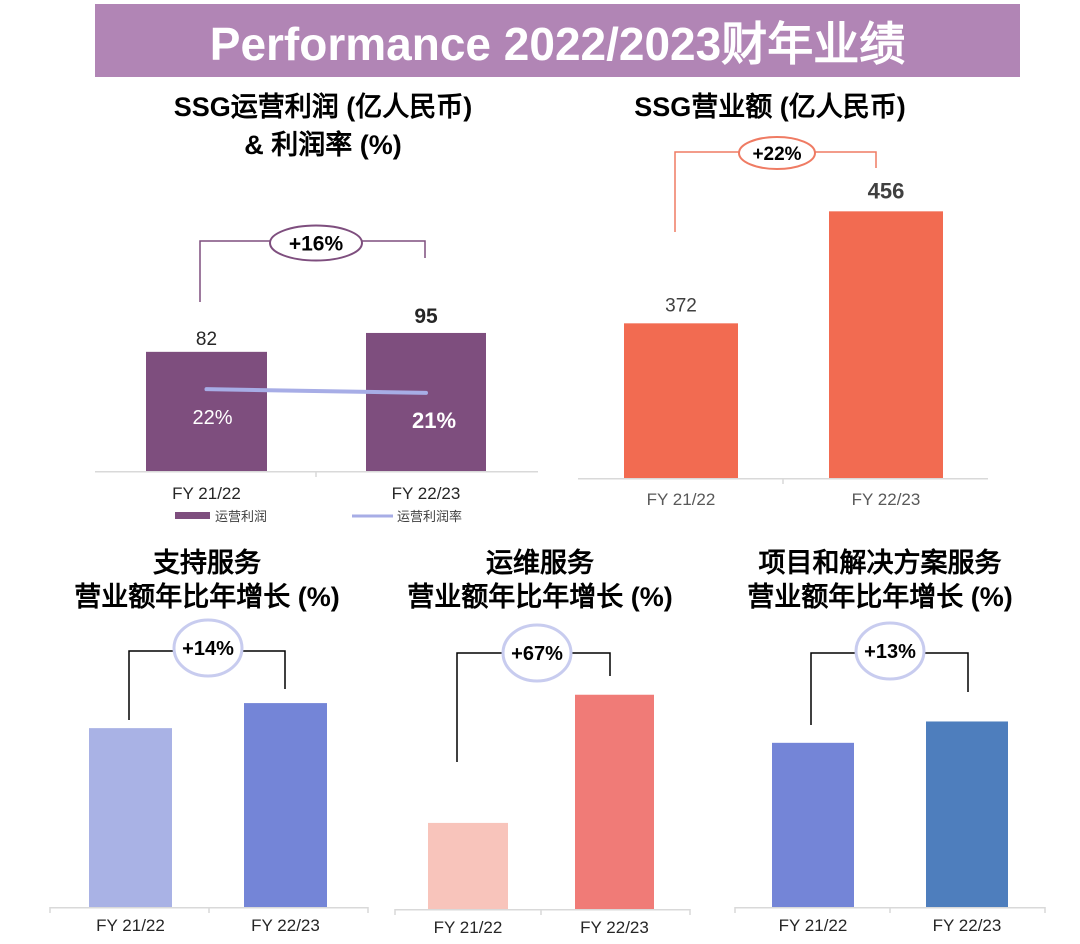 This screenshot has width=1080, height=944. What do you see at coordinates (212, 418) in the screenshot?
I see `line-value-label: 22%` at bounding box center [212, 418].